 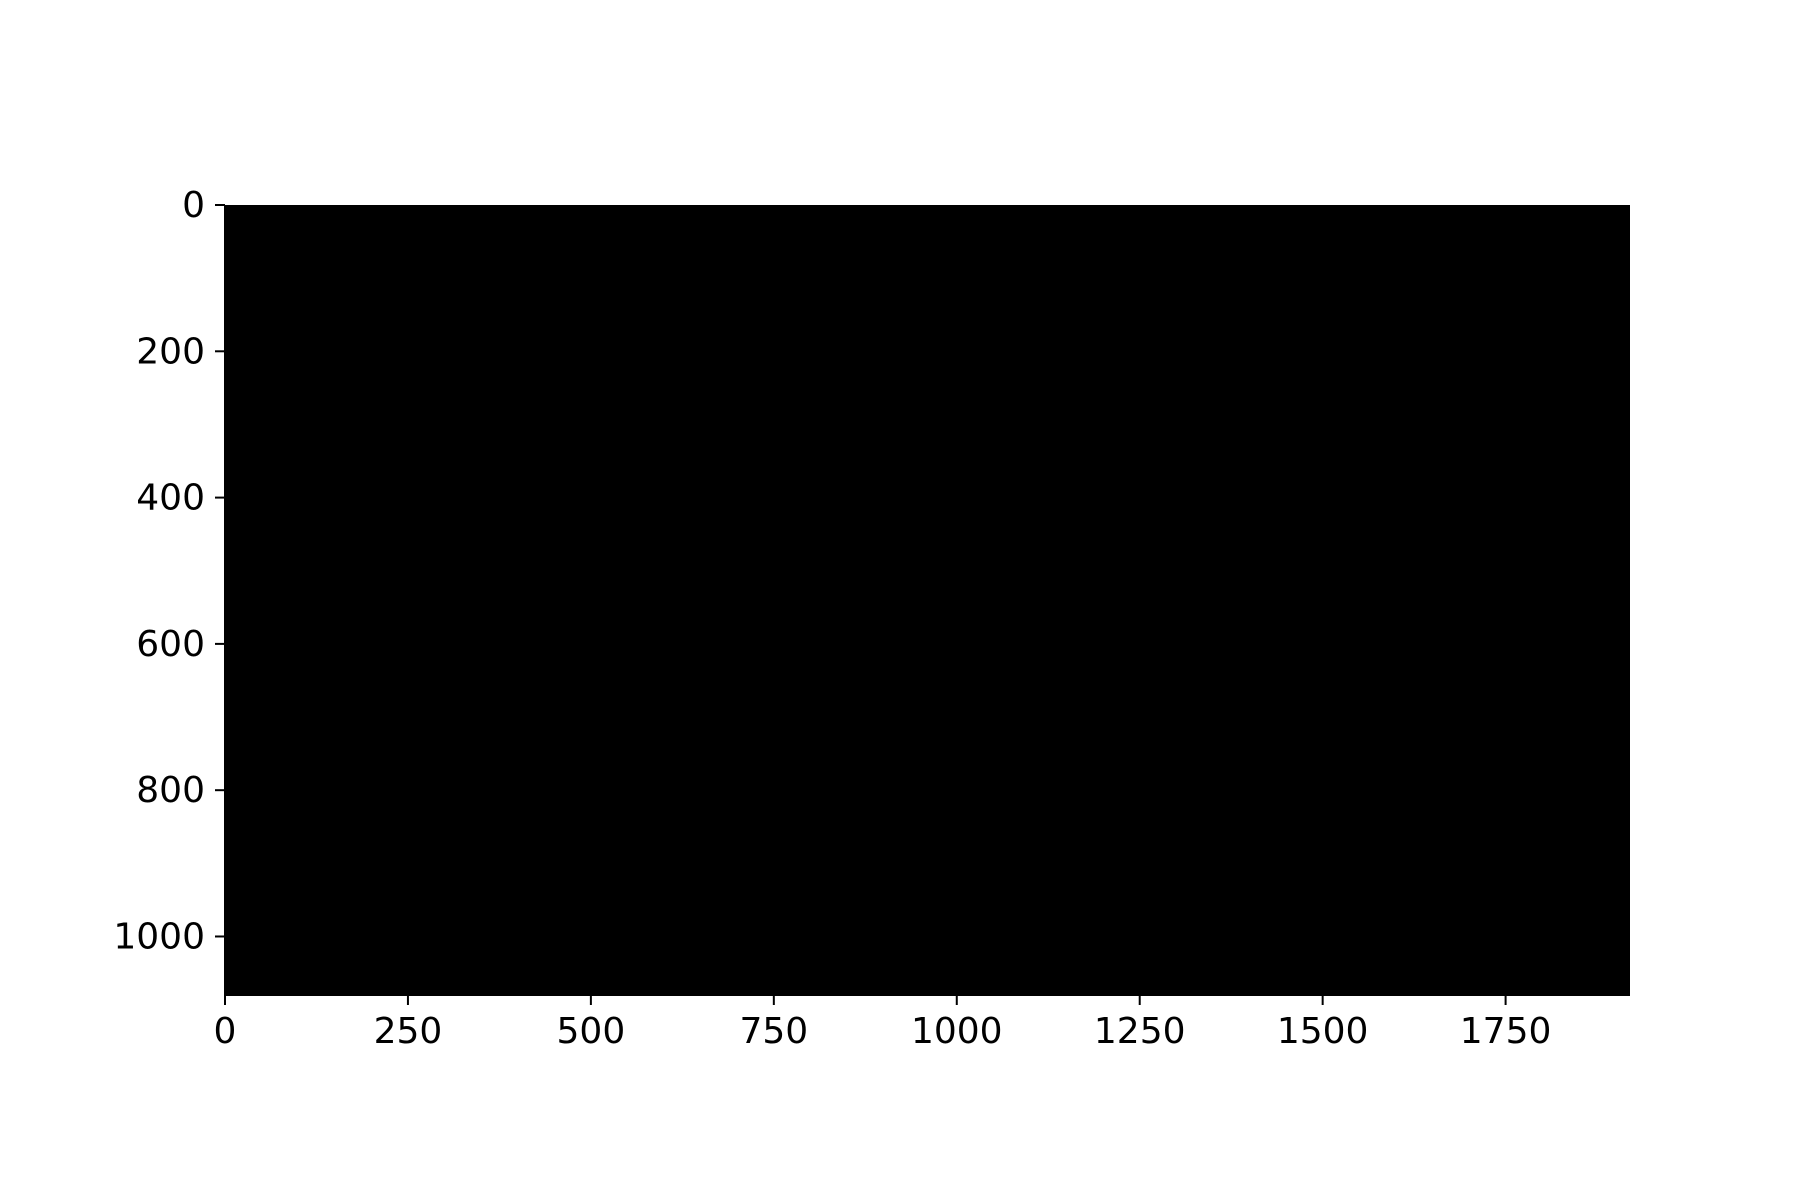 What do you see at coordinates (193, 205) in the screenshot?
I see `y-tick-label: 0` at bounding box center [193, 205].